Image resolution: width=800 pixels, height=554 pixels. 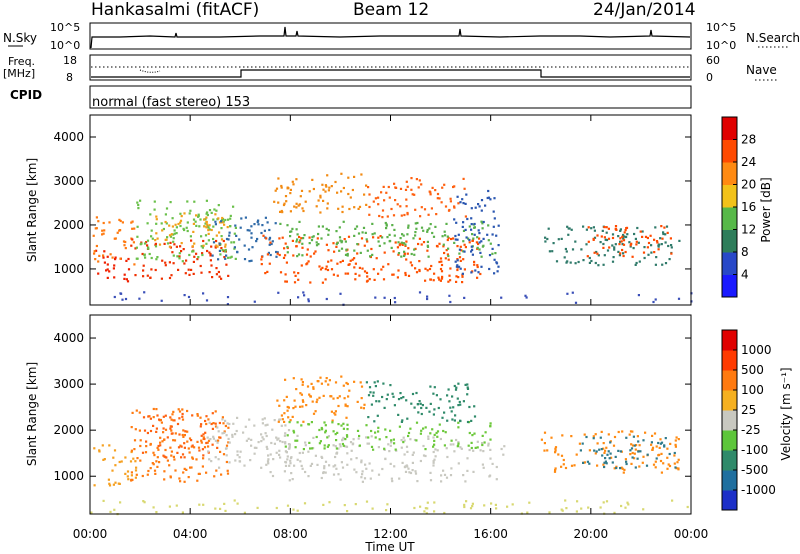 I want to click on colorbar-swatch, so click(x=729, y=196).